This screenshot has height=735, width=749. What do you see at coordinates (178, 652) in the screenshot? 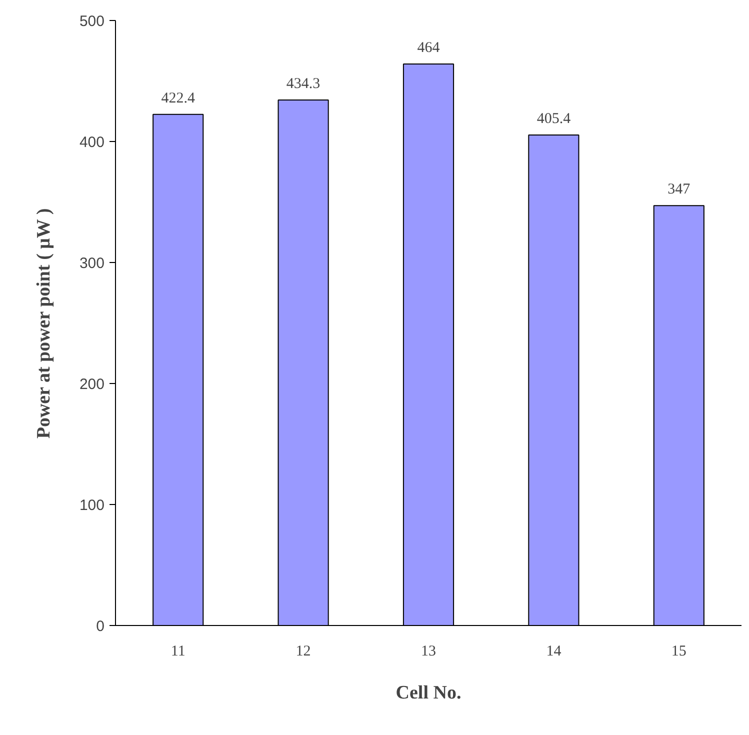
I see `x-tick-label: 11` at bounding box center [178, 652].